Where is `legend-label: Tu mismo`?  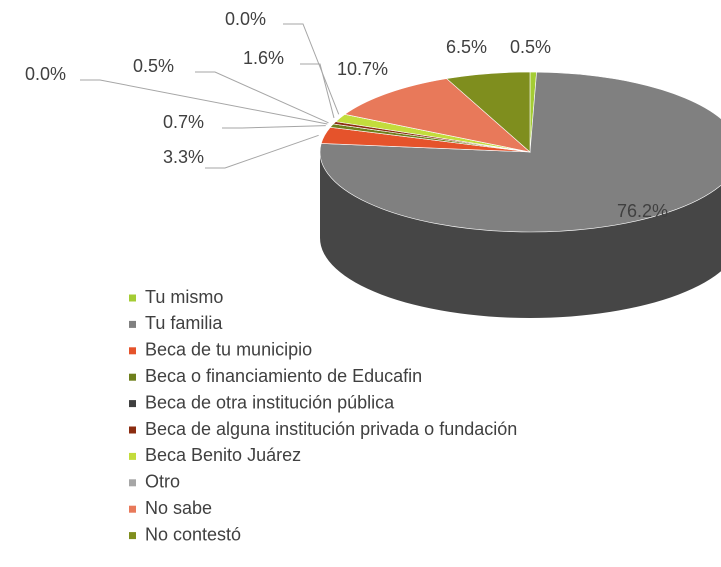
legend-label: Tu mismo is located at coordinates (184, 297).